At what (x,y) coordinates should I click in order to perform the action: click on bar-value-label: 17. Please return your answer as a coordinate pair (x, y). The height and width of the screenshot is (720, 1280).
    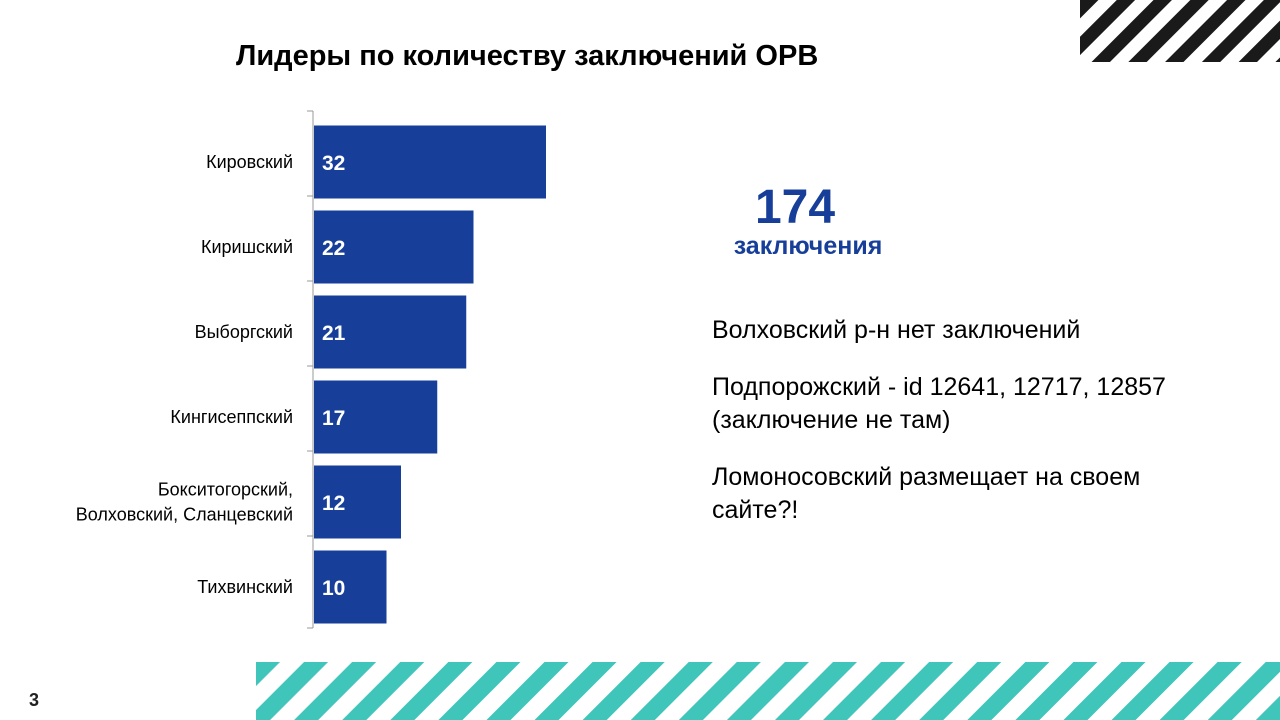
    Looking at the image, I should click on (333, 418).